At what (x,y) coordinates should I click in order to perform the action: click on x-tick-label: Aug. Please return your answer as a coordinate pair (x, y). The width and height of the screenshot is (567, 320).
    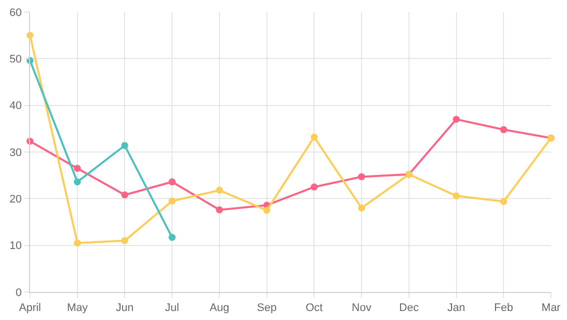
    Looking at the image, I should click on (220, 308).